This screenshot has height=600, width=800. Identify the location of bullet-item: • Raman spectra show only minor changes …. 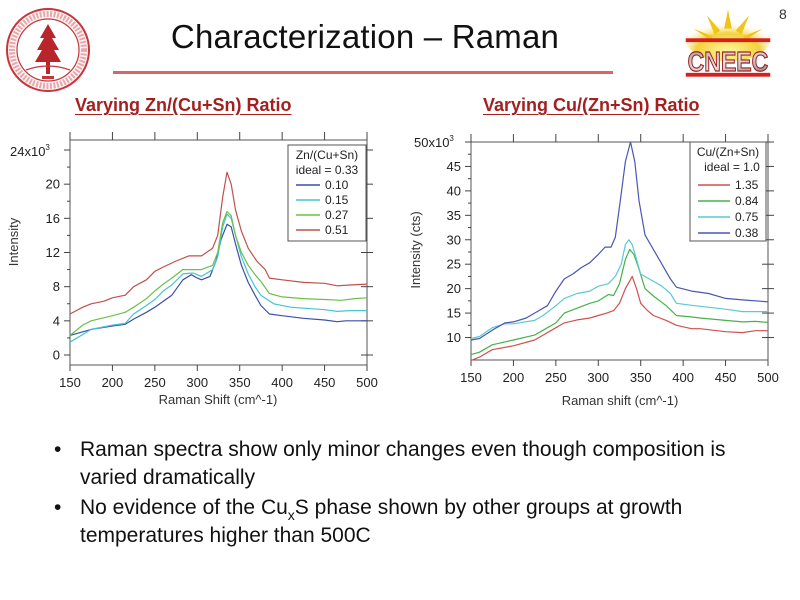
(412, 464).